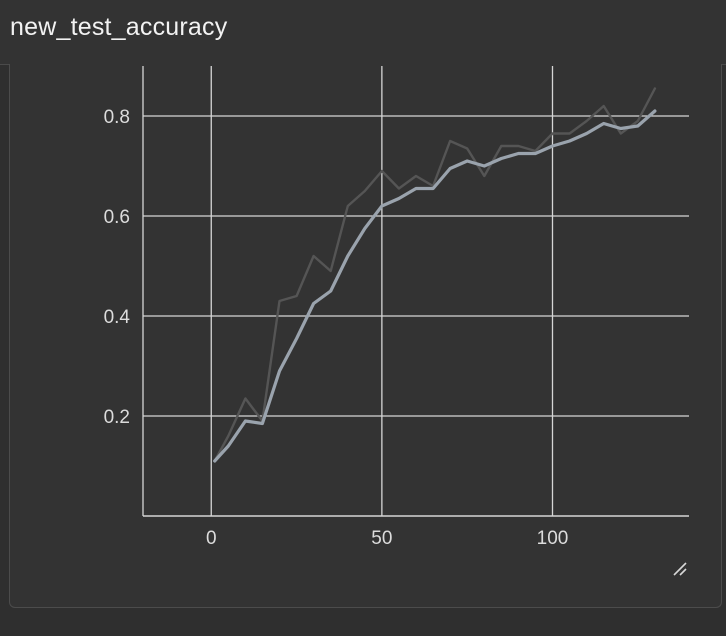 This screenshot has width=726, height=636. I want to click on x-tick-label: 0, so click(211, 538).